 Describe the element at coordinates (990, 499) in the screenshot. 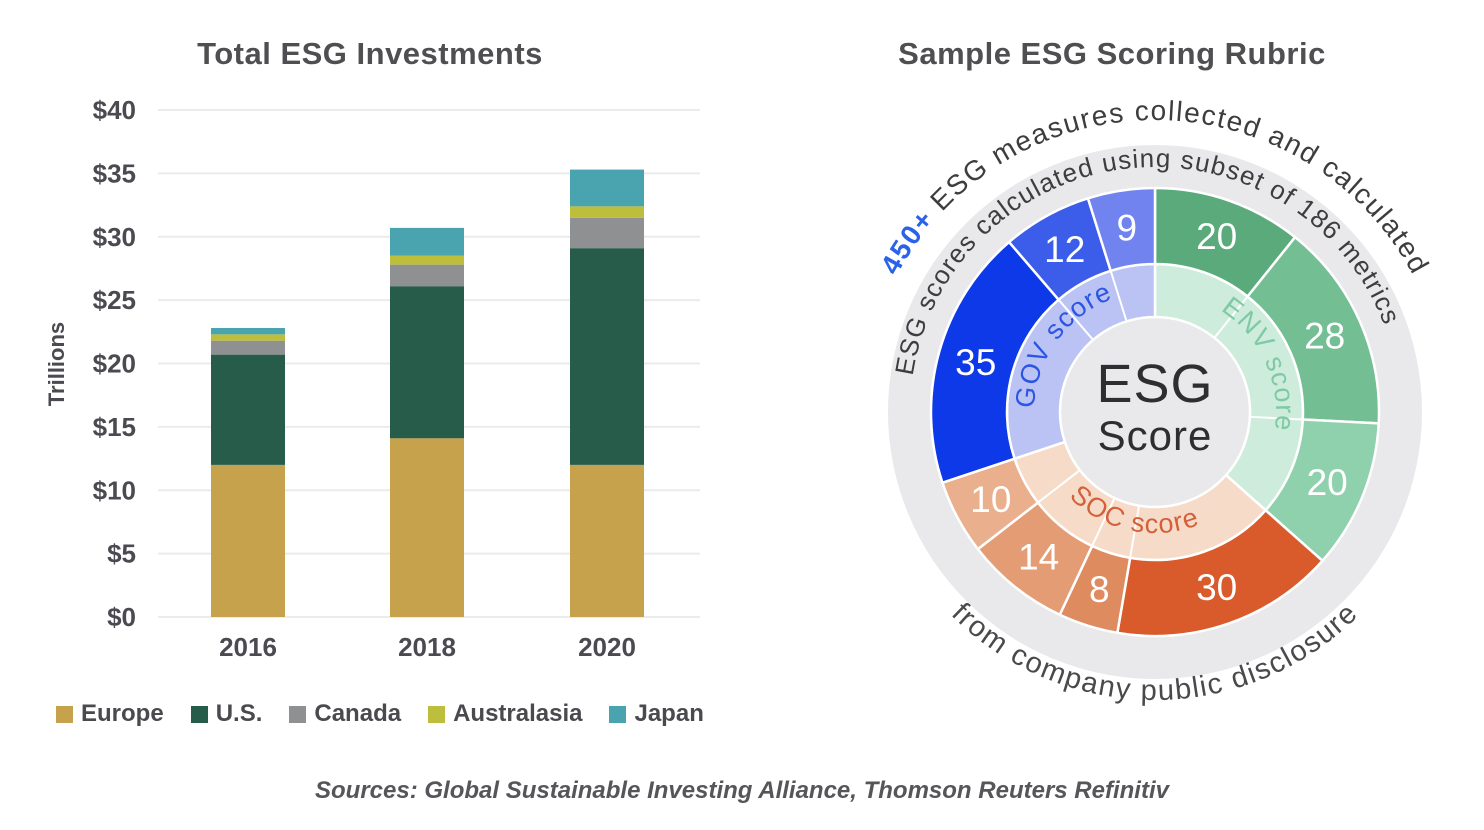

I see `segment-value: 10` at that location.